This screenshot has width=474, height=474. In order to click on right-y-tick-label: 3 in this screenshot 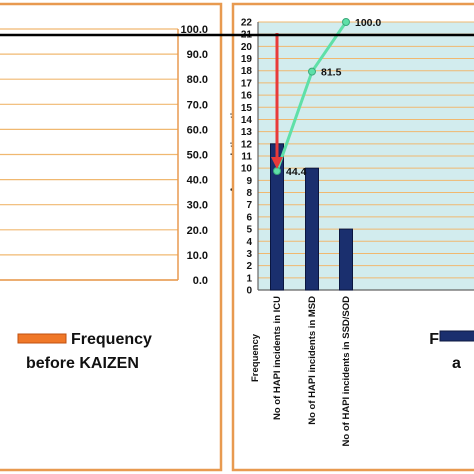, I will do `click(249, 254)`.